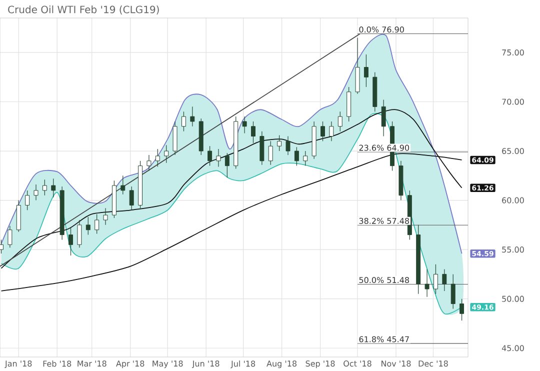 The width and height of the screenshot is (540, 371). Describe the element at coordinates (18, 364) in the screenshot. I see `x-tick-label: Jan '18` at that location.